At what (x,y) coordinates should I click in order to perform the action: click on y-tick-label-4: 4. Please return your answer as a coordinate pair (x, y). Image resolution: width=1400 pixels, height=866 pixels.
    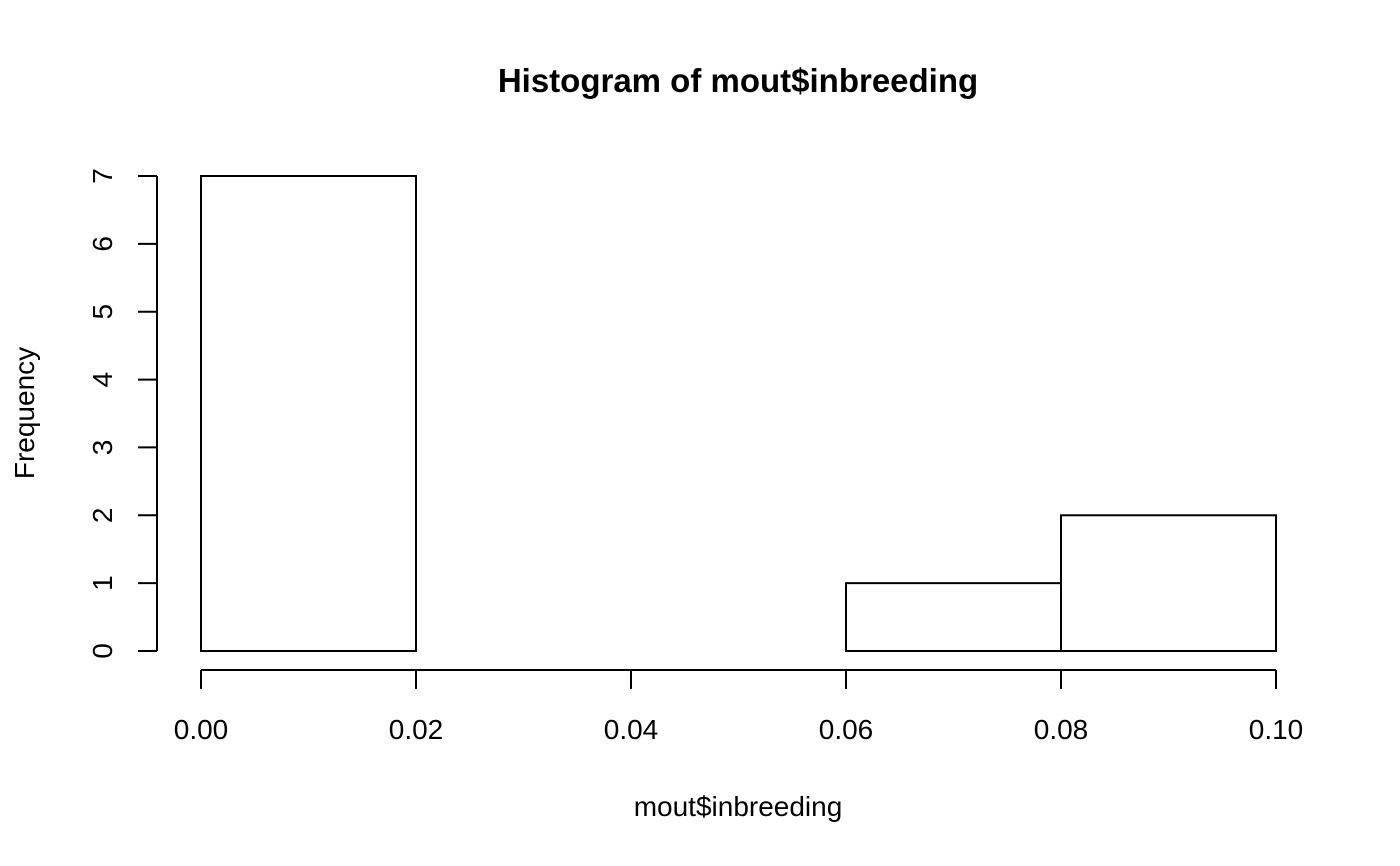
    Looking at the image, I should click on (102, 380).